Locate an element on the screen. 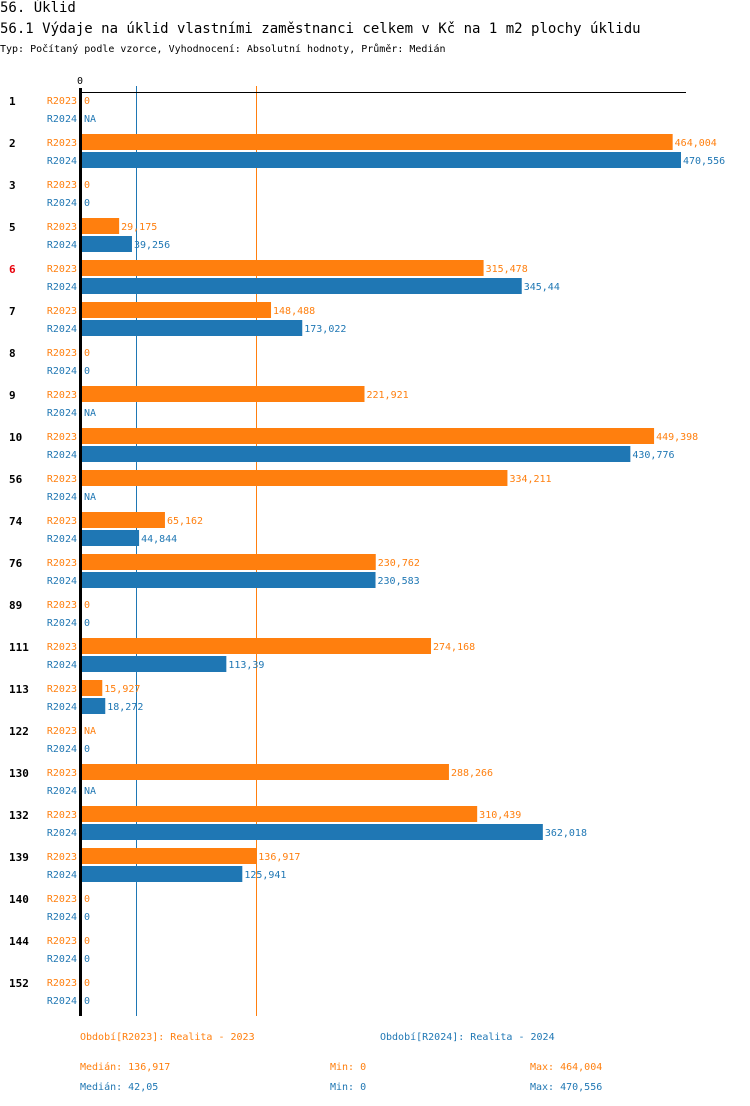 The width and height of the screenshot is (750, 1106). data-label-r2024: 173,022 is located at coordinates (325, 329).